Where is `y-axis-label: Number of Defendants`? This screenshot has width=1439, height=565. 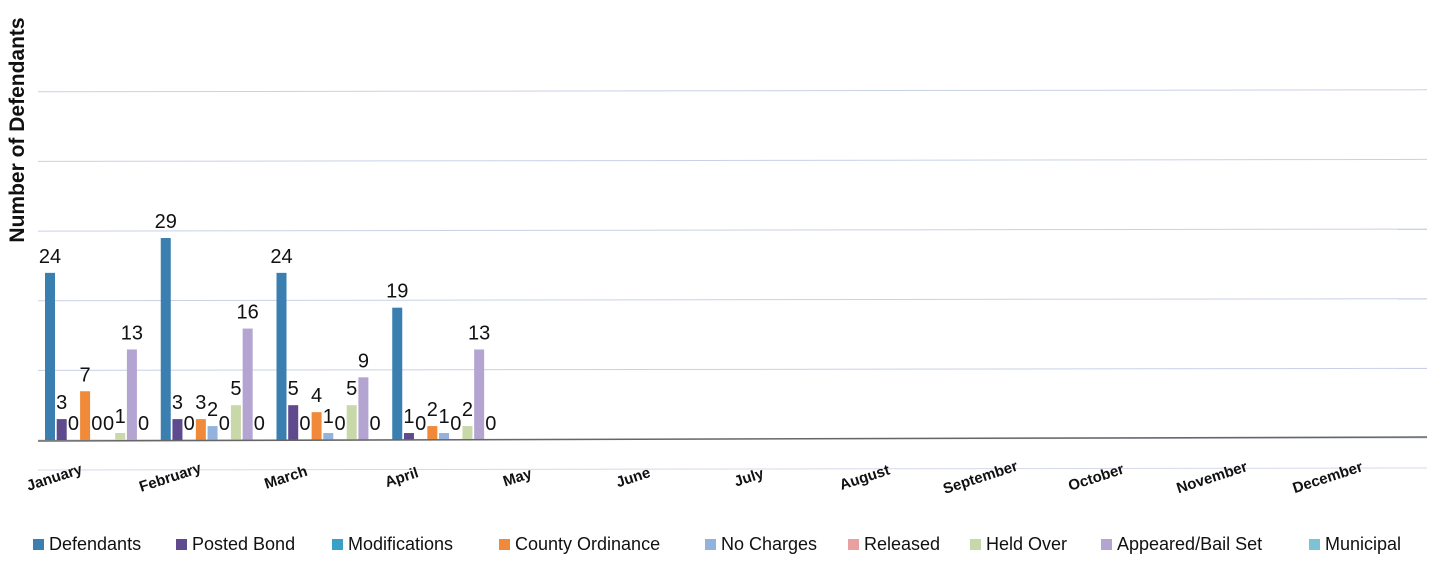
y-axis-label: Number of Defendants is located at coordinates (17, 129).